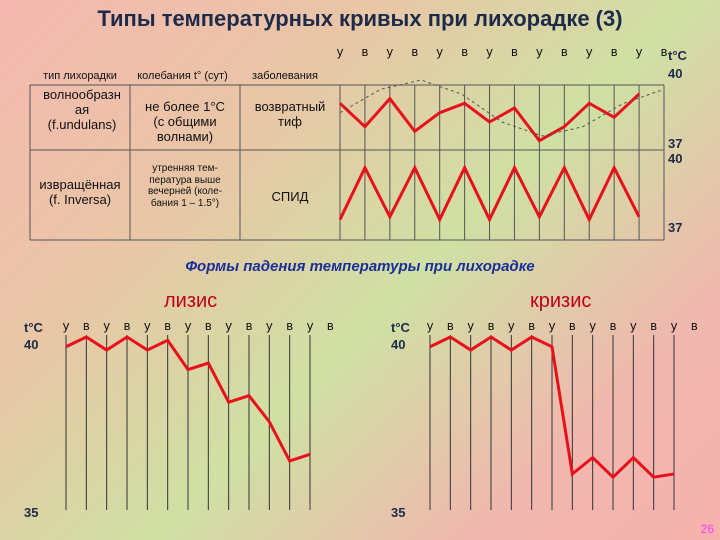 The width and height of the screenshot is (720, 540). I want to click on undulans-trend-line, so click(502, 108).